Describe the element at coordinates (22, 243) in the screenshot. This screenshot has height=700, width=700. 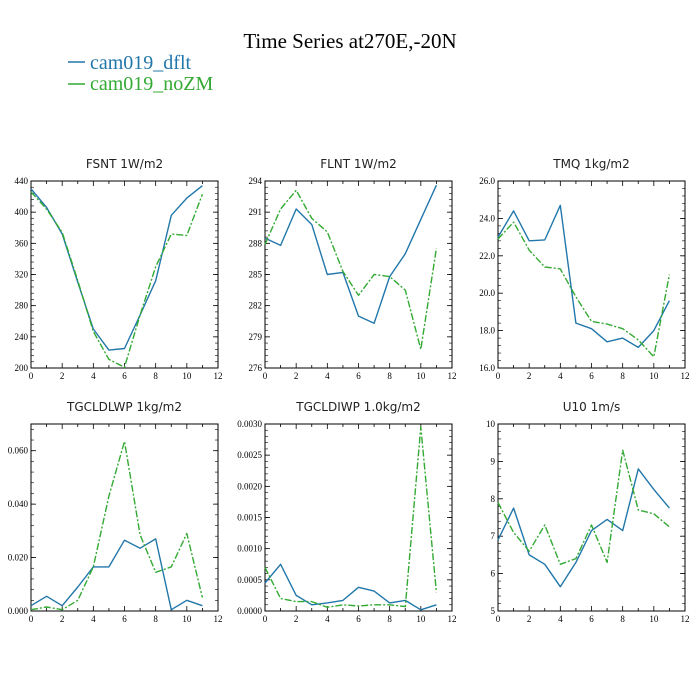
I see `y-tick-label: 360` at that location.